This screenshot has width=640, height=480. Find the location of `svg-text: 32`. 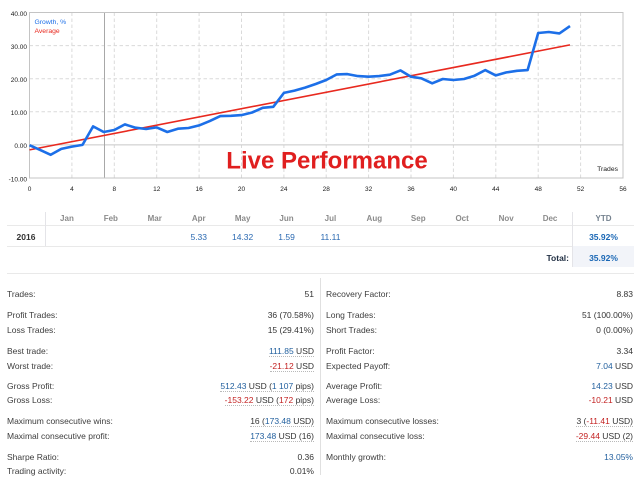

svg-text: 32 is located at coordinates (369, 189).